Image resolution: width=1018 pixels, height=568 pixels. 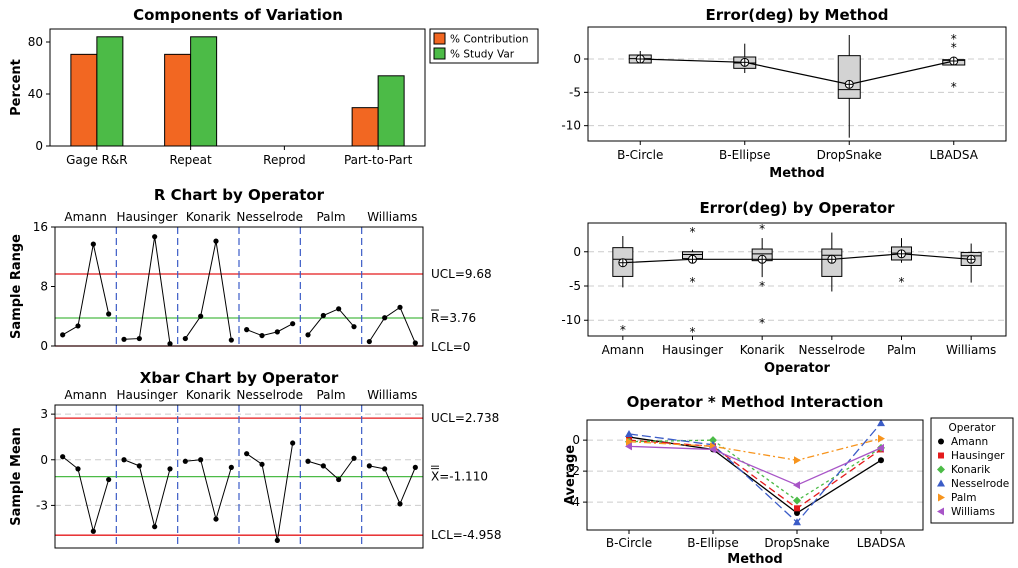 I want to click on by_method-plot-frame, so click(x=797, y=84).